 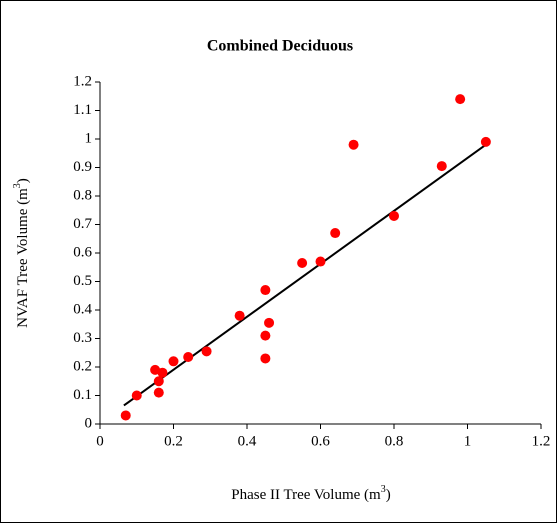 What do you see at coordinates (280, 46) in the screenshot?
I see `chart-title: Combined Deciduous` at bounding box center [280, 46].